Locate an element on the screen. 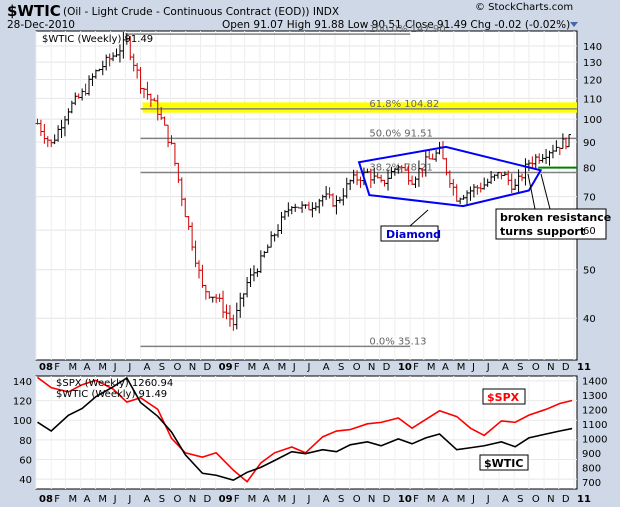  lower-right-y-ticks: 700 800 900 1000 1100 1200 1300 1400 is located at coordinates (594, 432).